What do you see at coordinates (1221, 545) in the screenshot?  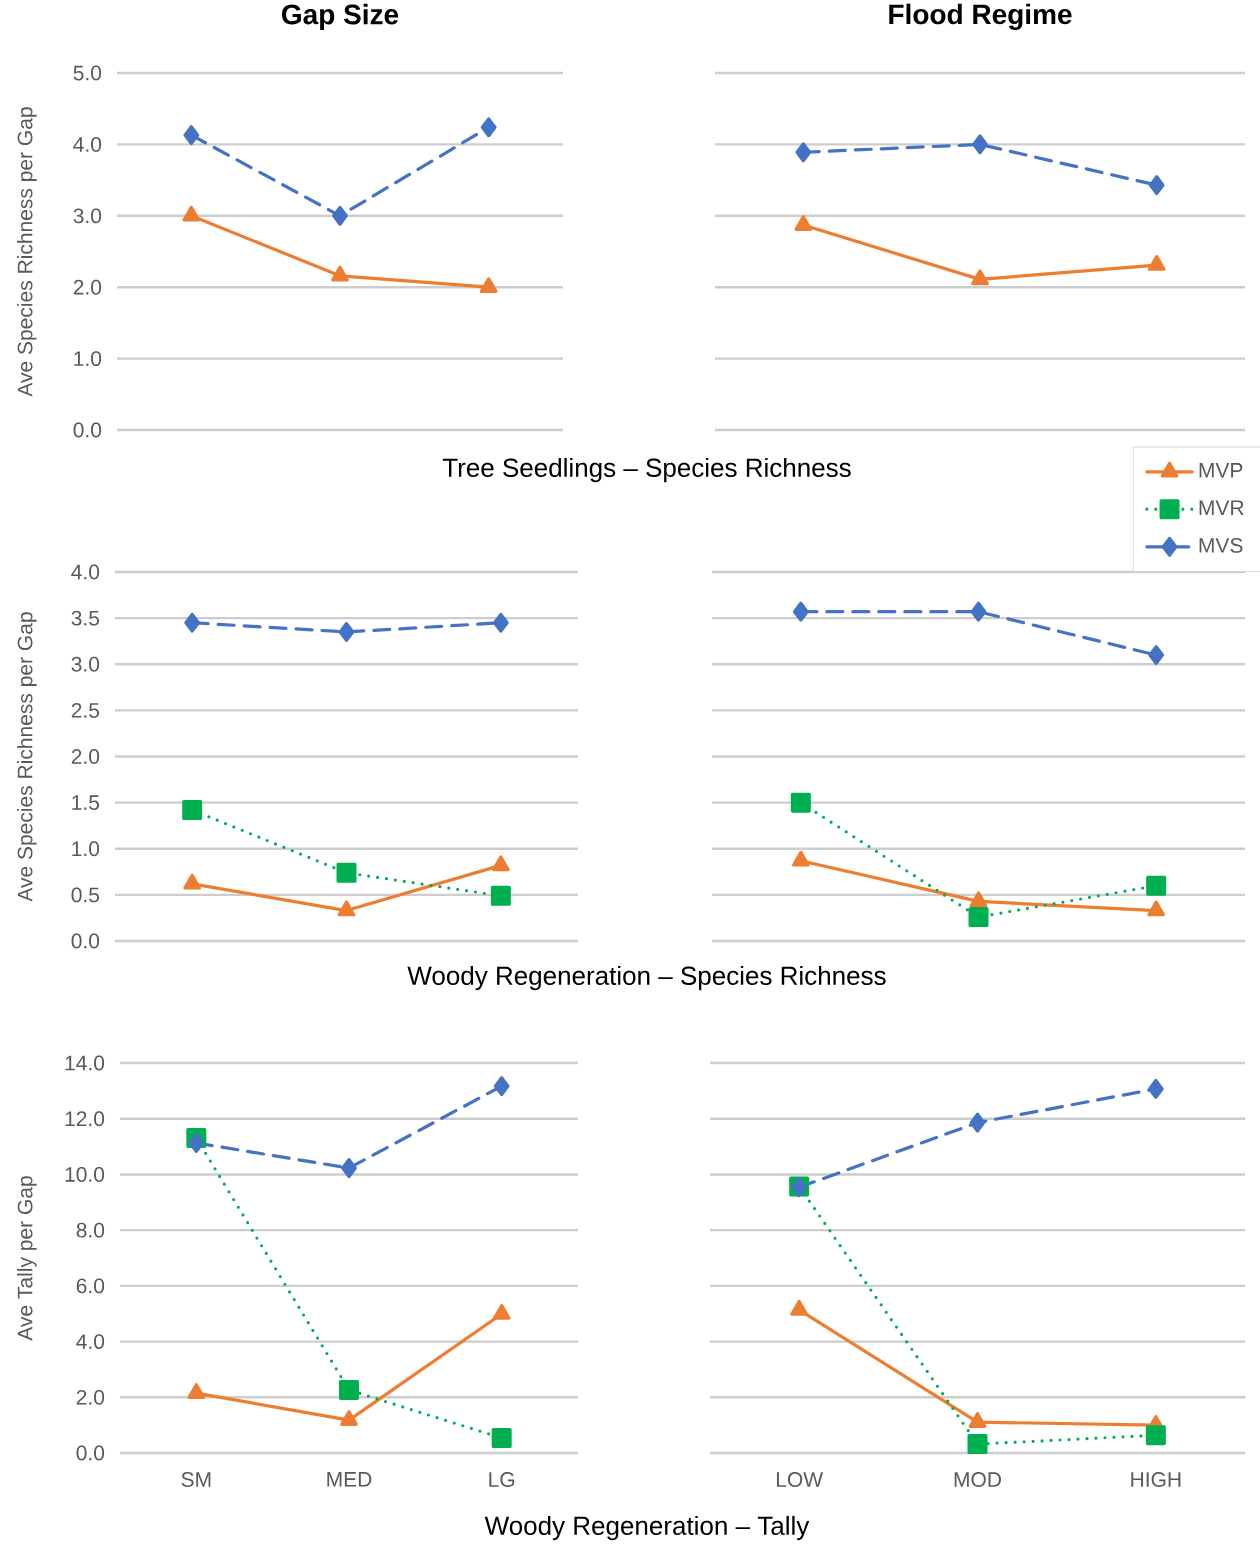 I see `legend-label: MVS` at bounding box center [1221, 545].